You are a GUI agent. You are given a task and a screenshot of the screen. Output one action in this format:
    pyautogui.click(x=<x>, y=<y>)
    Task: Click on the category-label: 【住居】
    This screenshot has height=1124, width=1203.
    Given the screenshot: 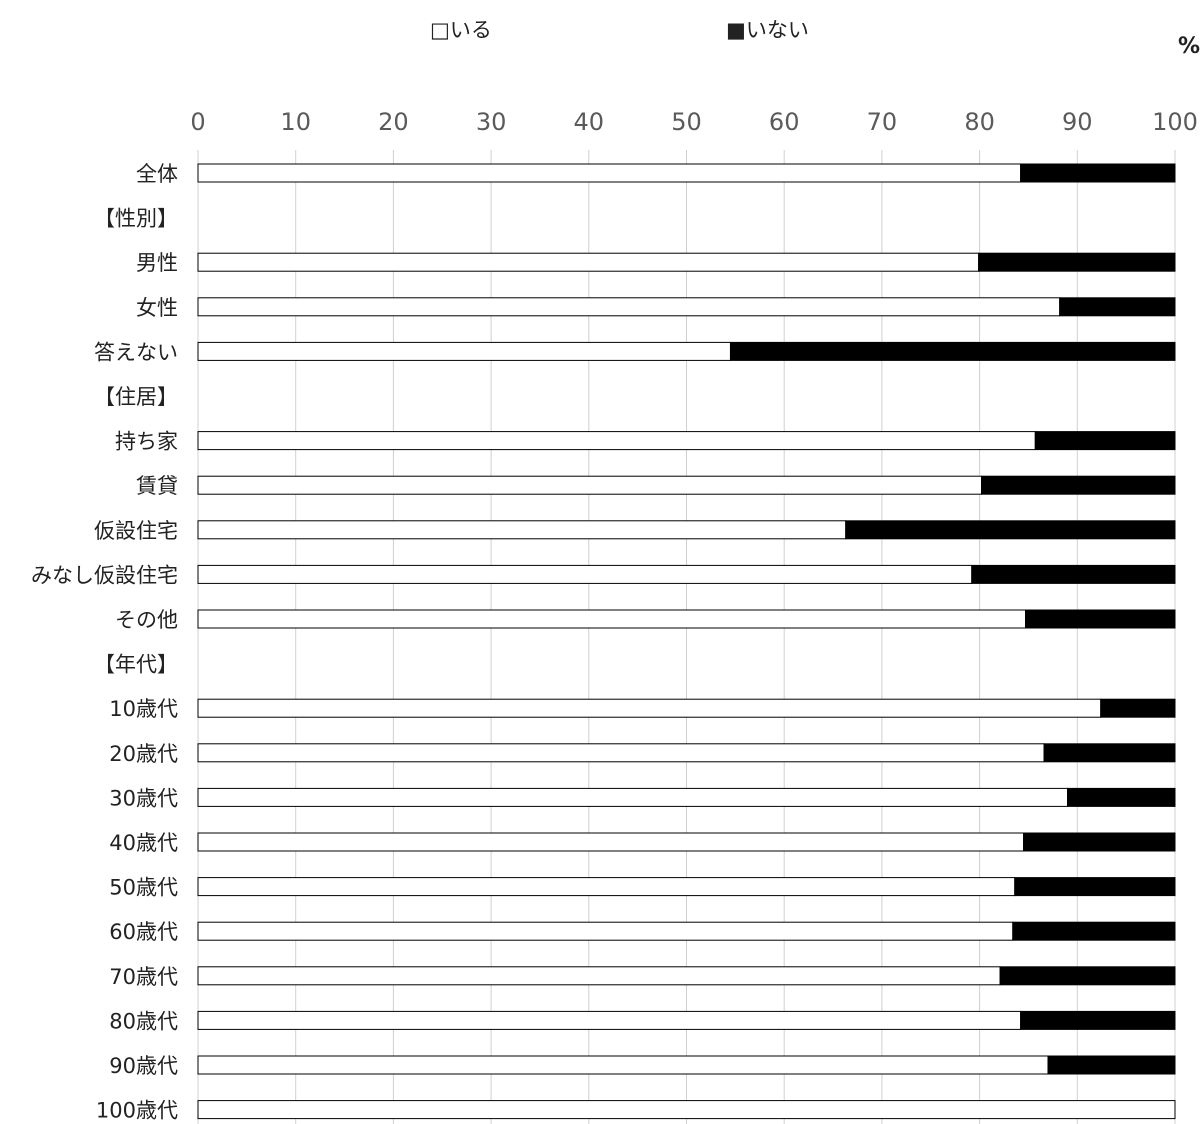 What is the action you would take?
    pyautogui.click(x=136, y=397)
    